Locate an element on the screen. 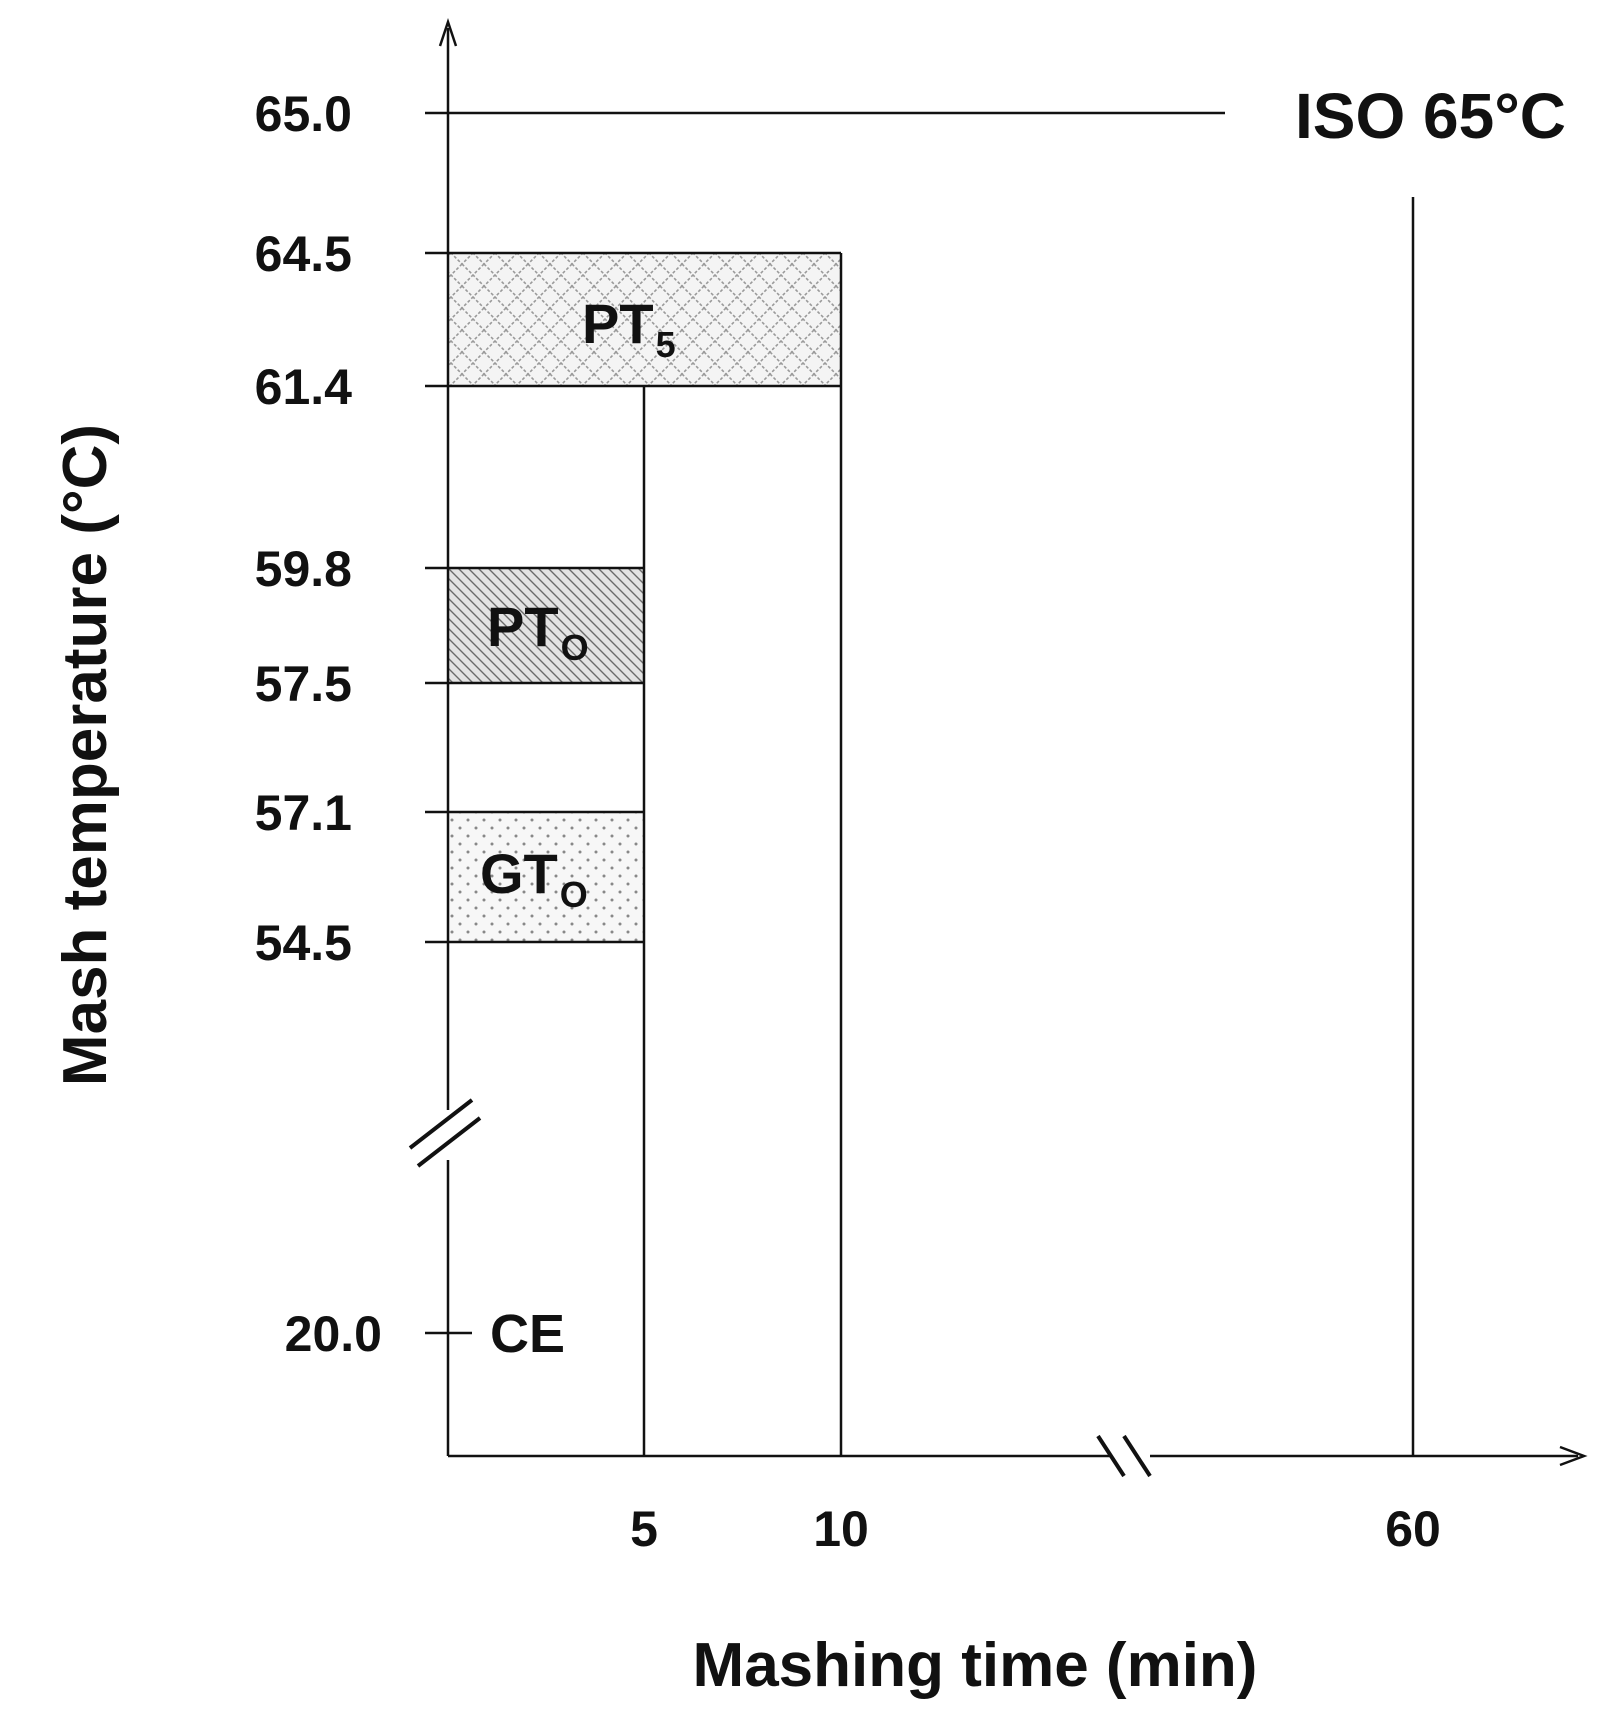 This screenshot has height=1732, width=1608. y-tick-label: 59.8 is located at coordinates (303, 569).